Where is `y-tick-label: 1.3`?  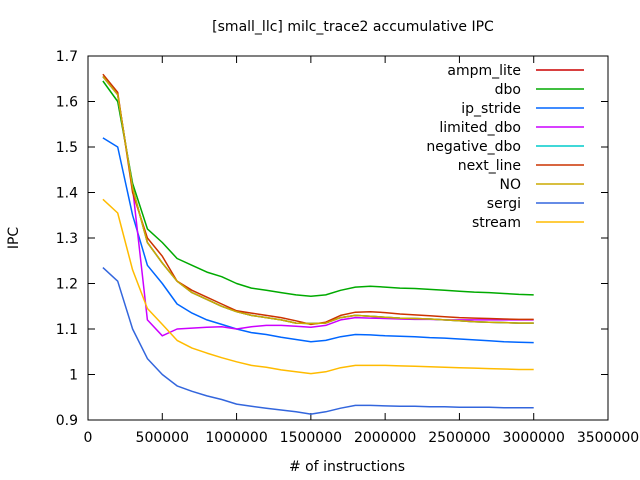 y-tick-label: 1.3 is located at coordinates (67, 239).